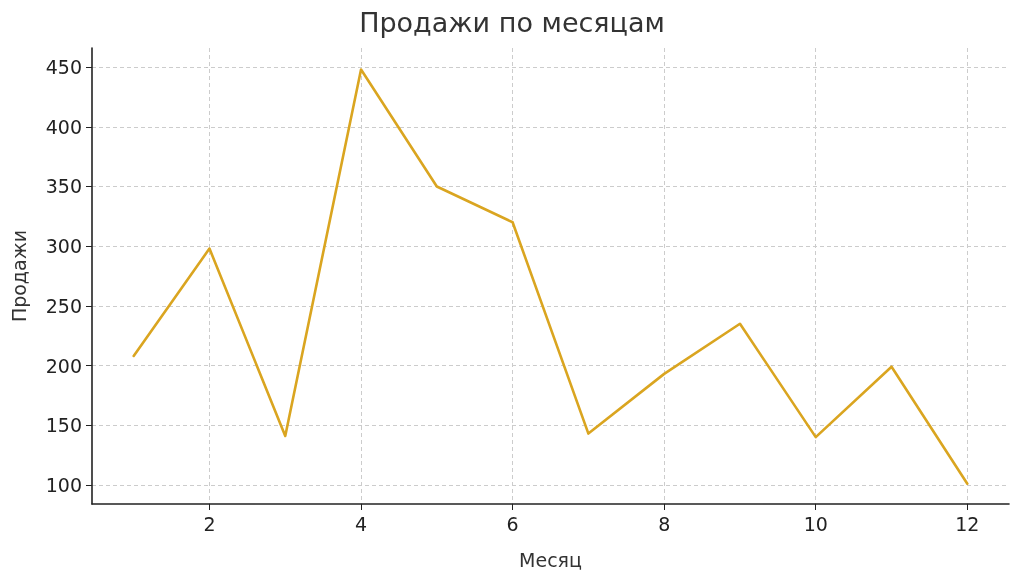 Image resolution: width=1024 pixels, height=582 pixels. Describe the element at coordinates (551, 559) in the screenshot. I see `x-axis-title: Месяц` at that location.